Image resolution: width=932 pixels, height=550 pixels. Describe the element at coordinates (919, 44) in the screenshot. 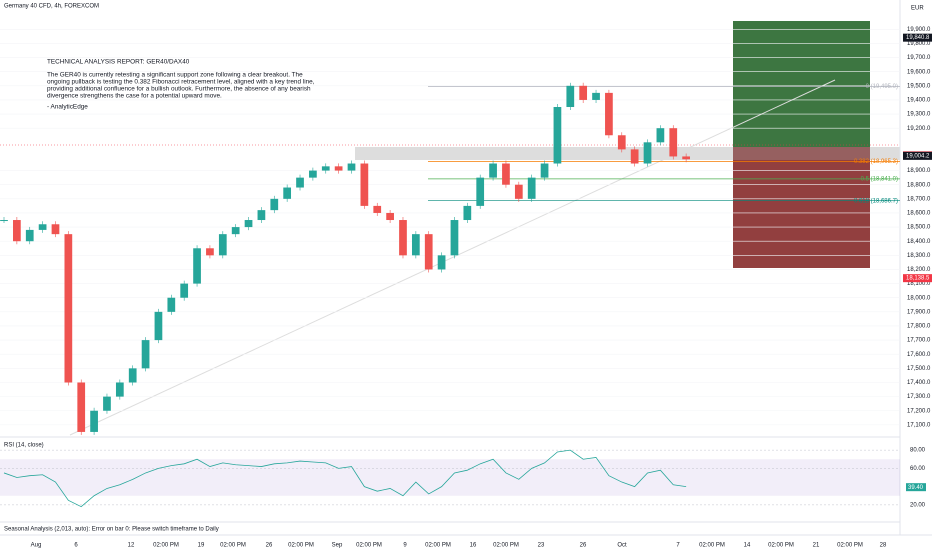

I see `price-label: 19,800.0` at that location.